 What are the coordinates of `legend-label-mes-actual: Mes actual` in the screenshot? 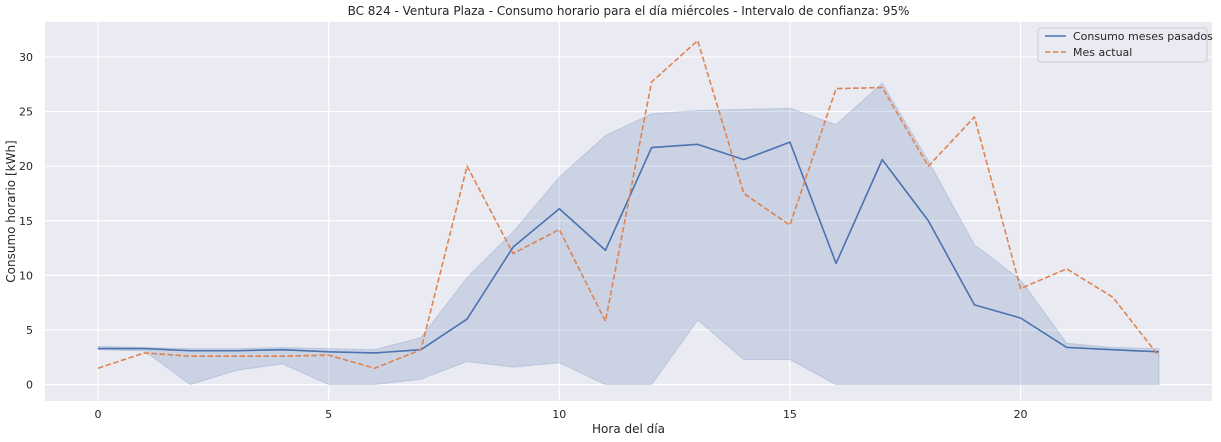 It's located at (1102, 52).